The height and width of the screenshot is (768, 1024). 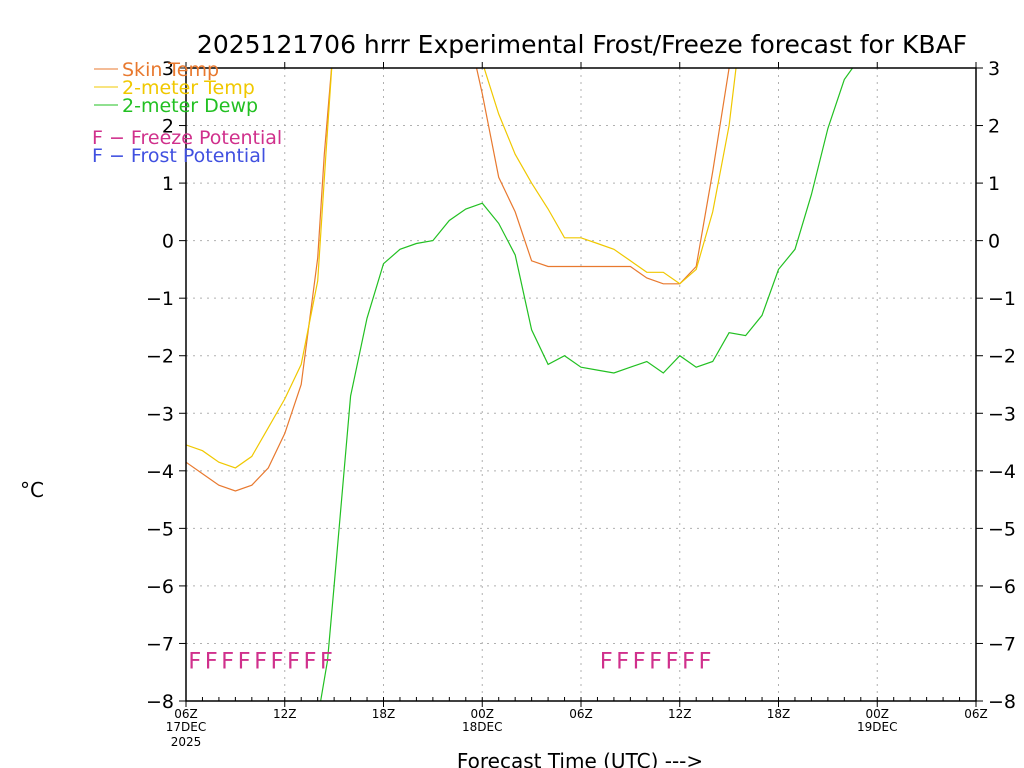 I want to click on legend-frost-potential: F − Frost Potential, so click(x=179, y=156).